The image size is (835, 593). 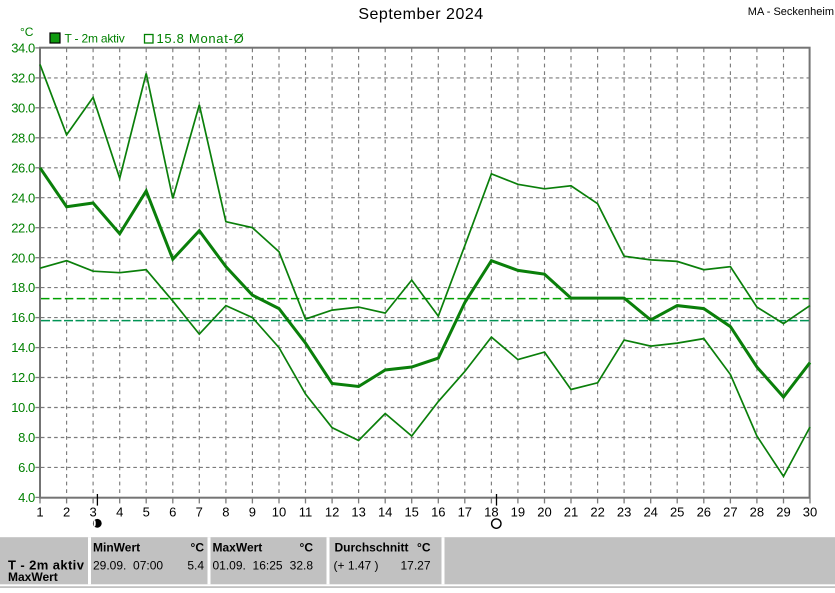 I want to click on svg-text: 12.0, so click(x=23, y=377).